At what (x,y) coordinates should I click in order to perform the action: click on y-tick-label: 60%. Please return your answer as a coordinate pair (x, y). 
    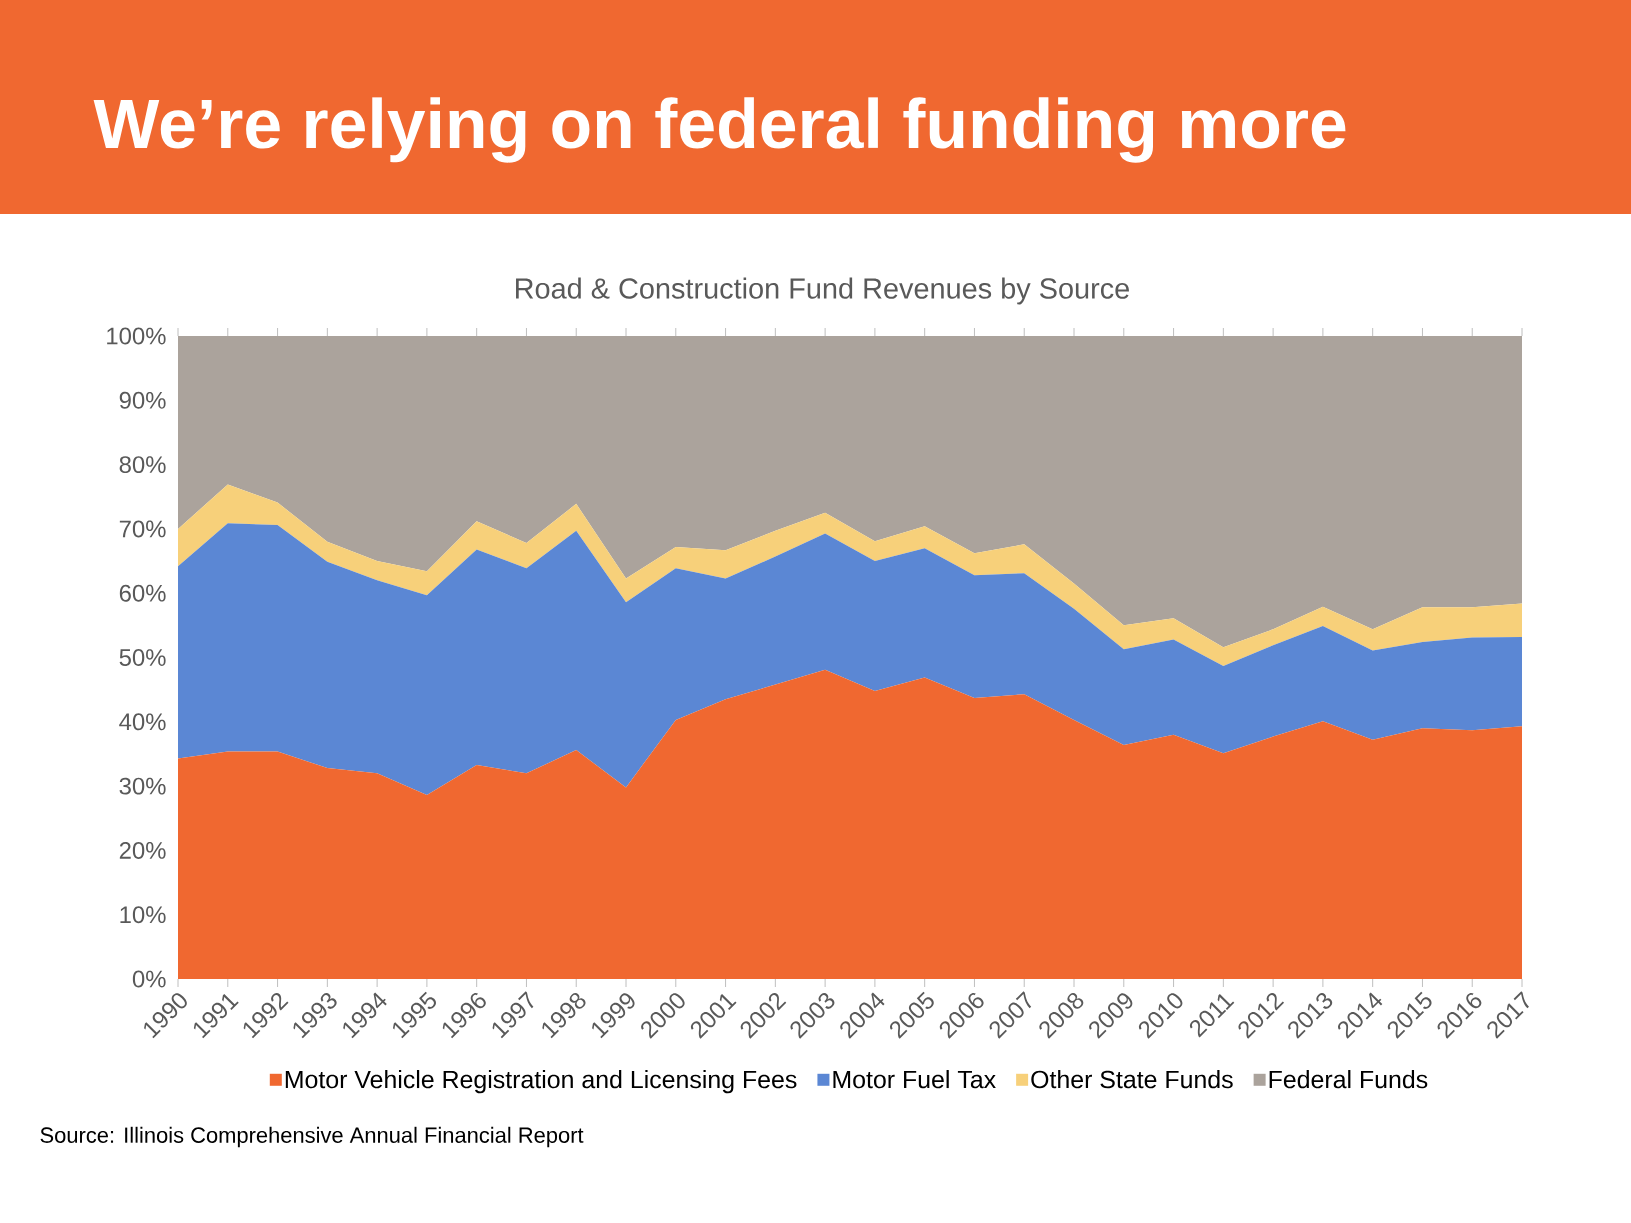
    Looking at the image, I should click on (142, 593).